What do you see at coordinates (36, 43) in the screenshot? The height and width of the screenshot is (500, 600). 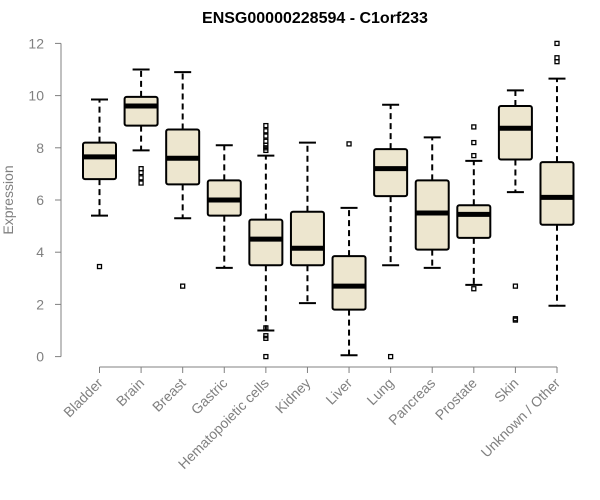 I see `y-tick-label: 12` at bounding box center [36, 43].